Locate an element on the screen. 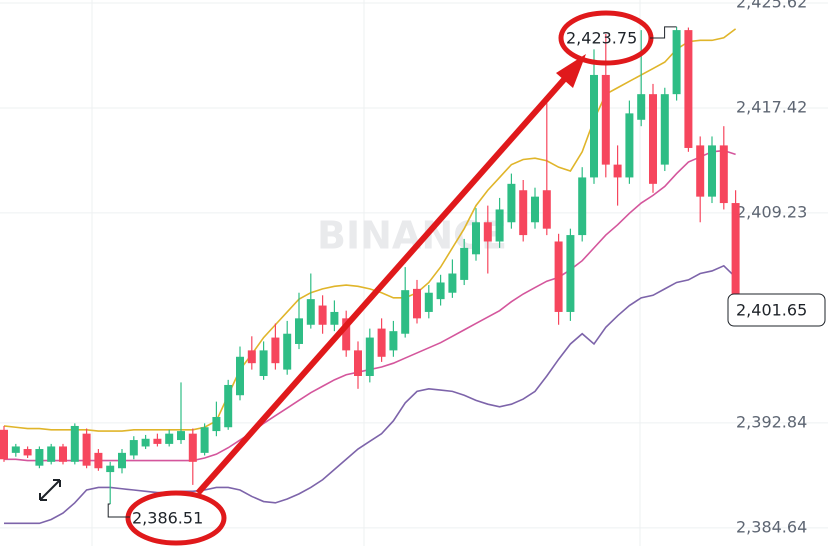 This screenshot has width=828, height=546. expand-icon is located at coordinates (50, 490).